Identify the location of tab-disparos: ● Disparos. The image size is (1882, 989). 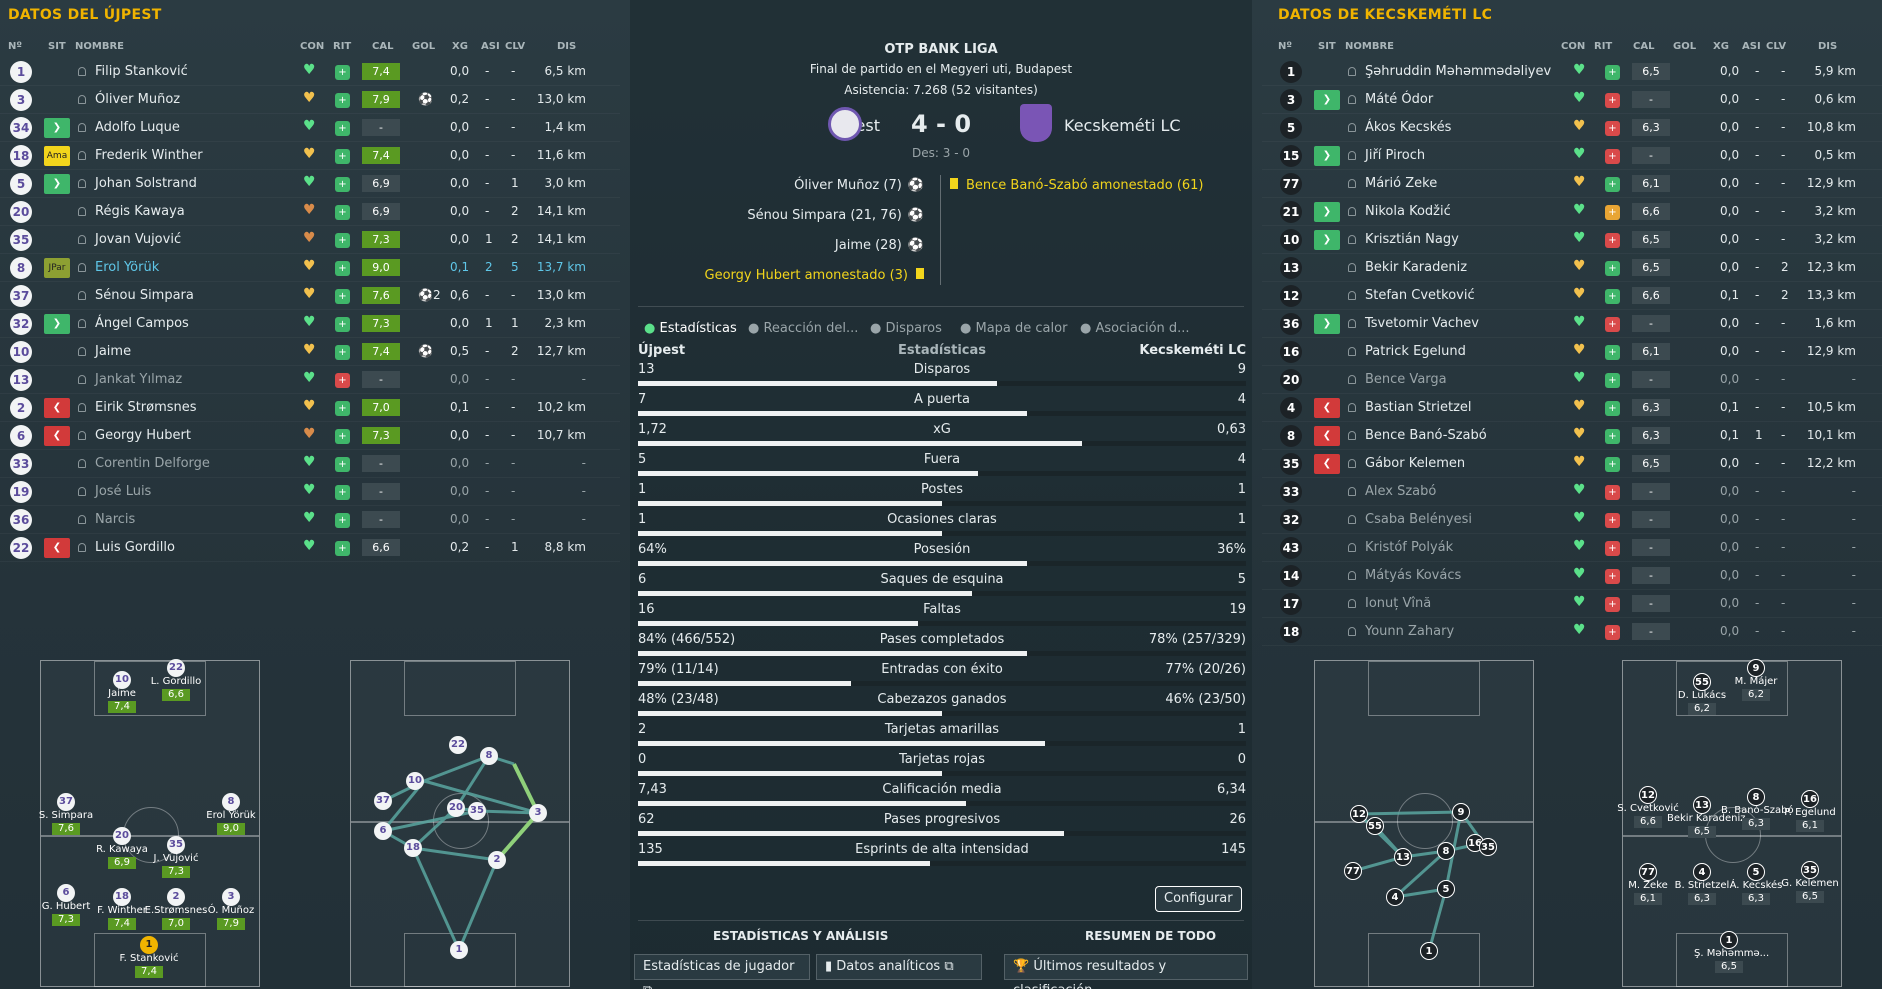
(906, 328).